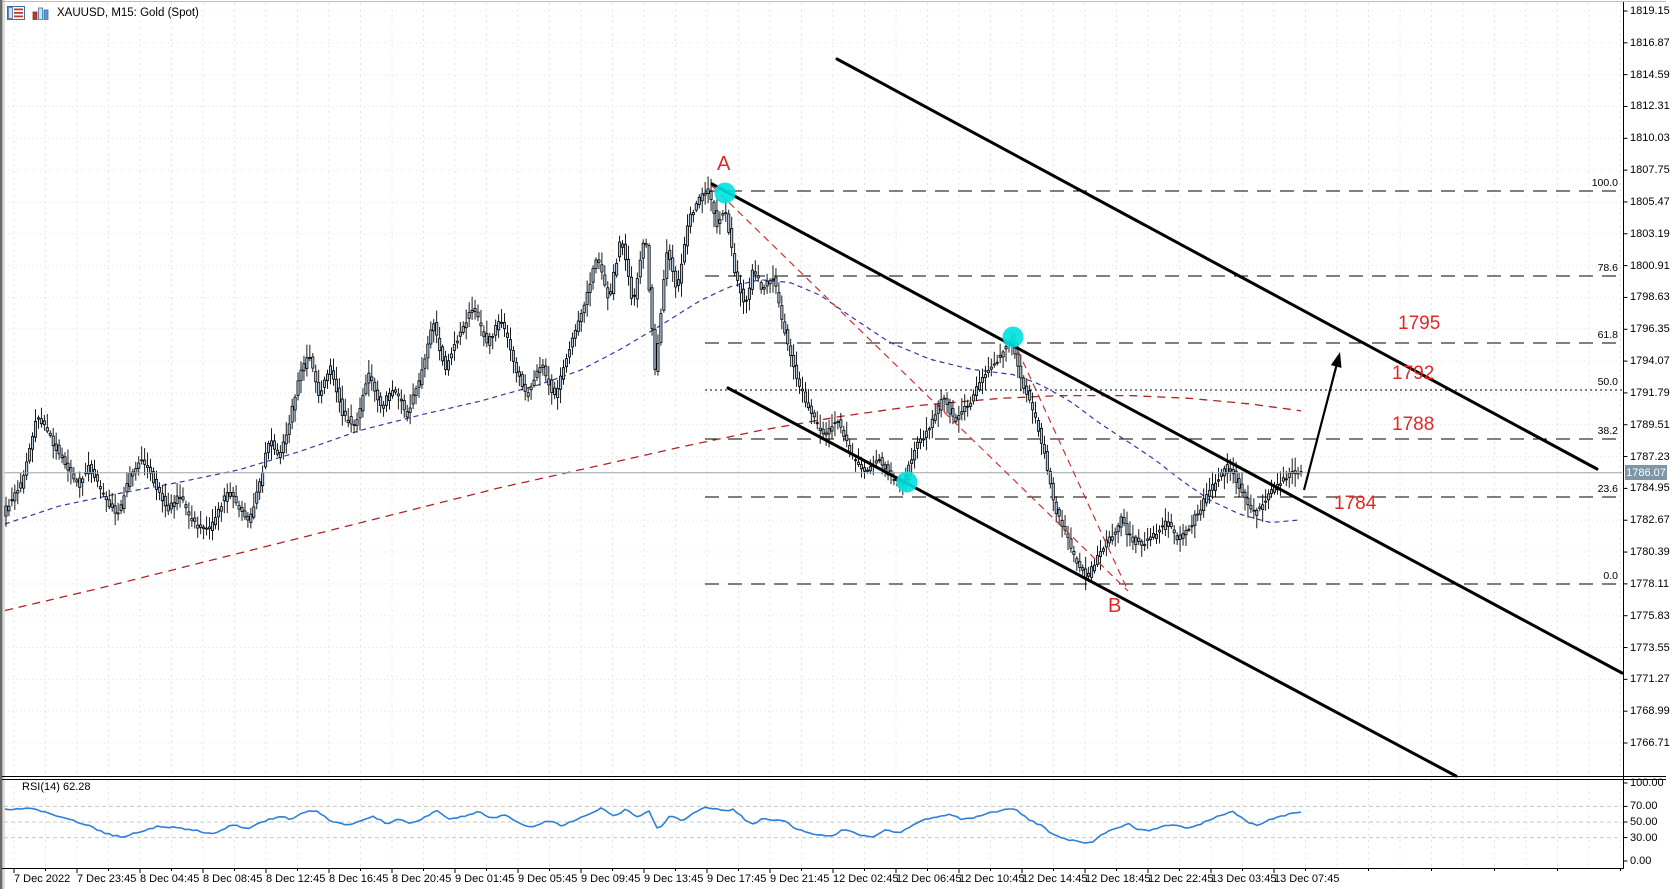 This screenshot has height=889, width=1670. What do you see at coordinates (813, 824) in the screenshot?
I see `rsi-pane` at bounding box center [813, 824].